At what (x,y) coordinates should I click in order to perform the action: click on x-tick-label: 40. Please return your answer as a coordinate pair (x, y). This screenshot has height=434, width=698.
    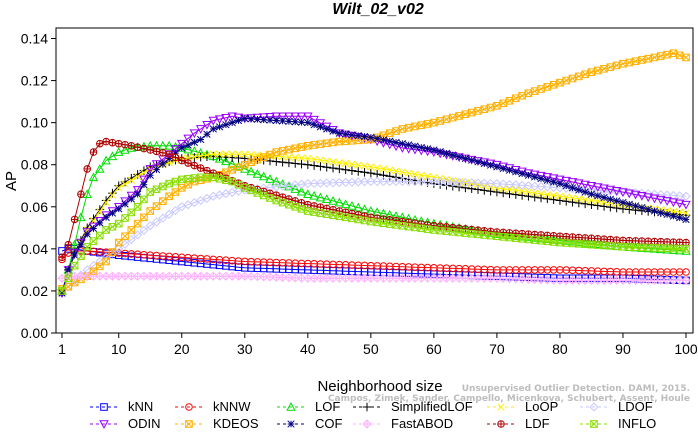
    Looking at the image, I should click on (308, 349).